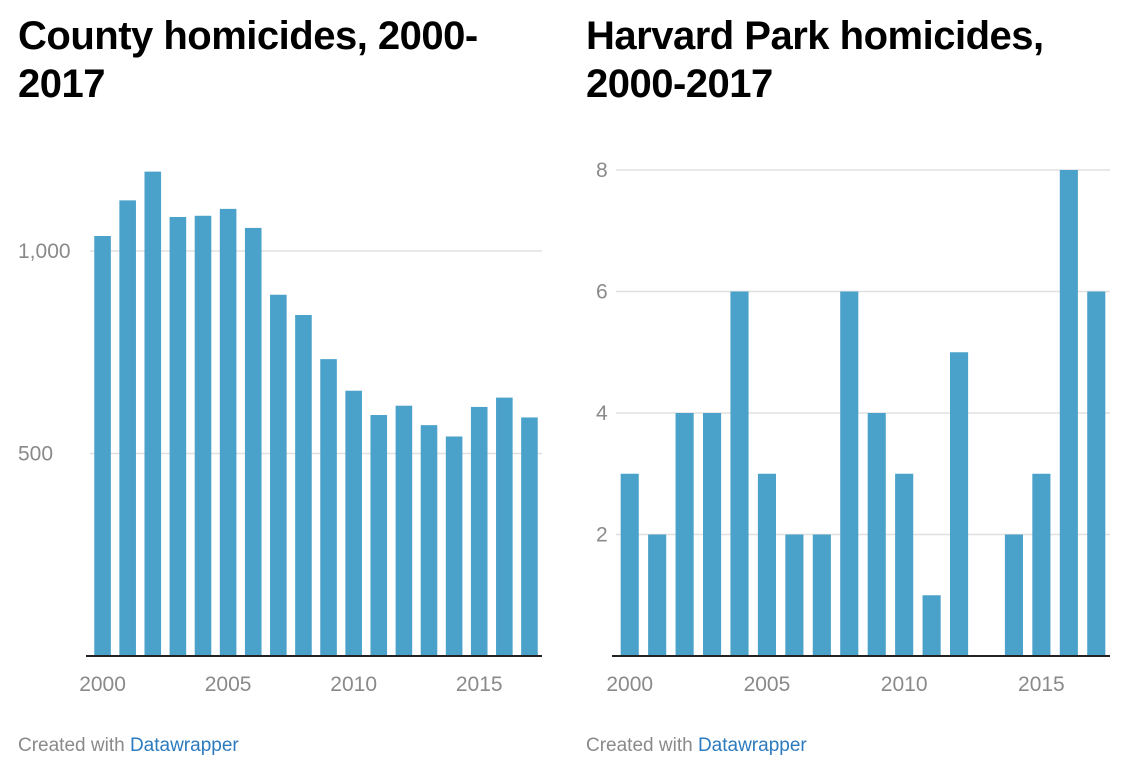 This screenshot has height=774, width=1126. Describe the element at coordinates (602, 170) in the screenshot. I see `y-tick-label: 8` at that location.